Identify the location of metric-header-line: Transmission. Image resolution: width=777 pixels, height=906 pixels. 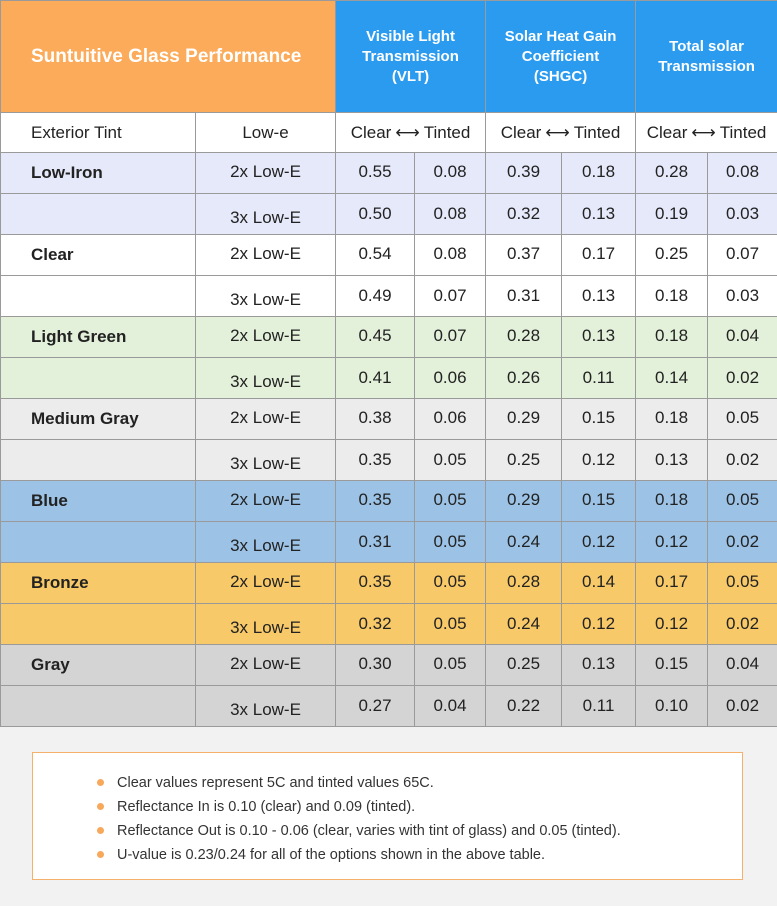
(706, 66).